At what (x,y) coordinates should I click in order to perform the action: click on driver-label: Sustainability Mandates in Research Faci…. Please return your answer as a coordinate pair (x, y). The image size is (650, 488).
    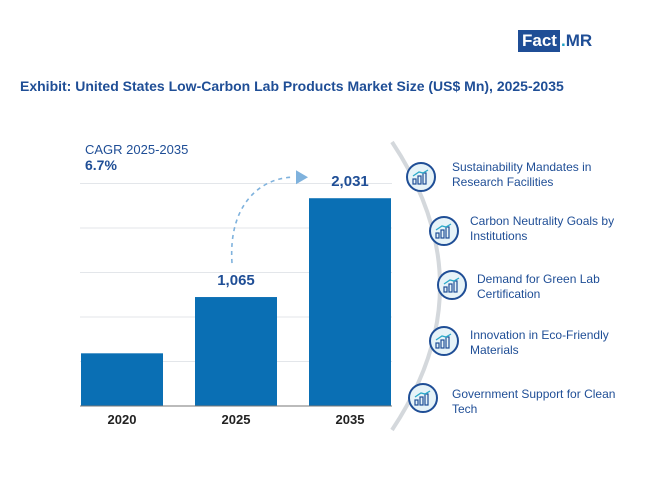
    Looking at the image, I should click on (522, 174).